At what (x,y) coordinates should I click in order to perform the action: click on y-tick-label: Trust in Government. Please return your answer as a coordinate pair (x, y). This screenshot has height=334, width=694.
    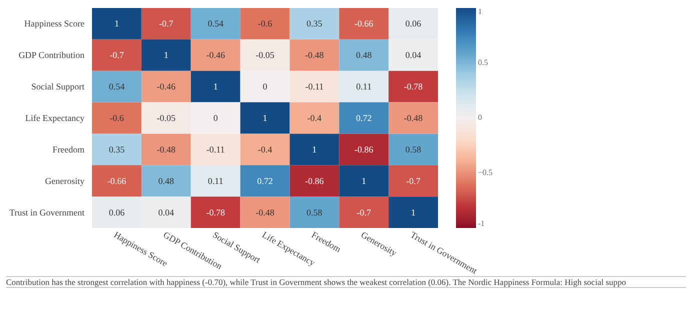
    Looking at the image, I should click on (47, 212).